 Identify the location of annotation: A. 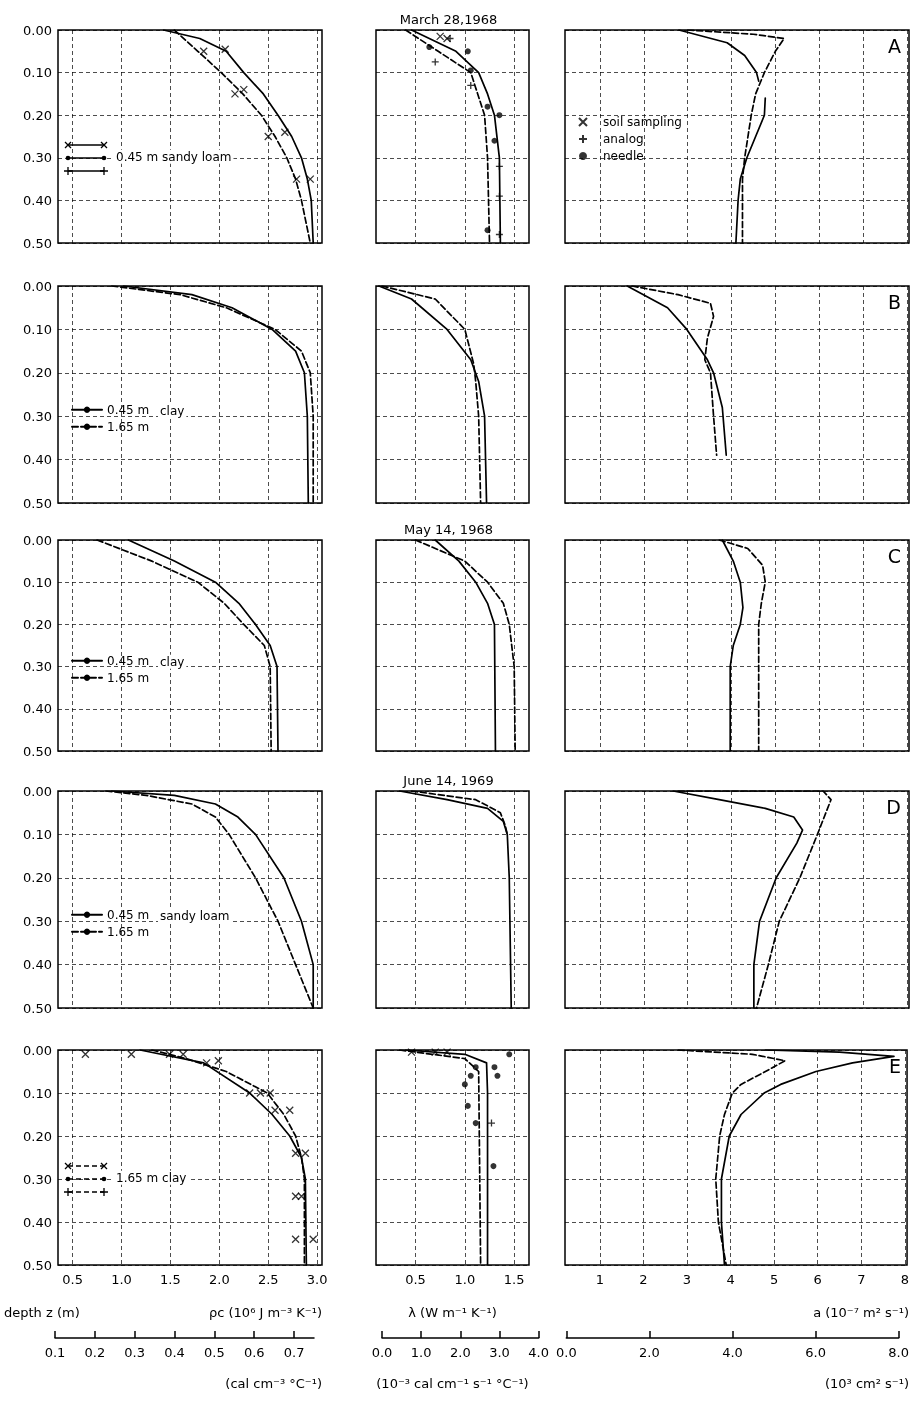
(894, 45).